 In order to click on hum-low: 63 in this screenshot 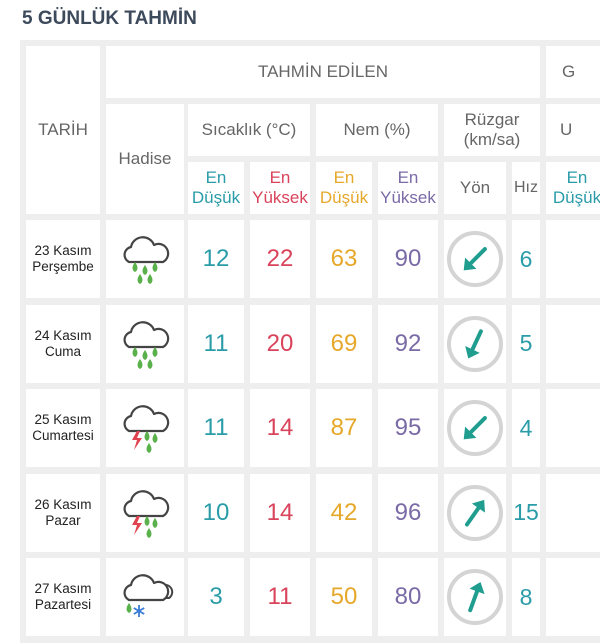, I will do `click(344, 259)`.